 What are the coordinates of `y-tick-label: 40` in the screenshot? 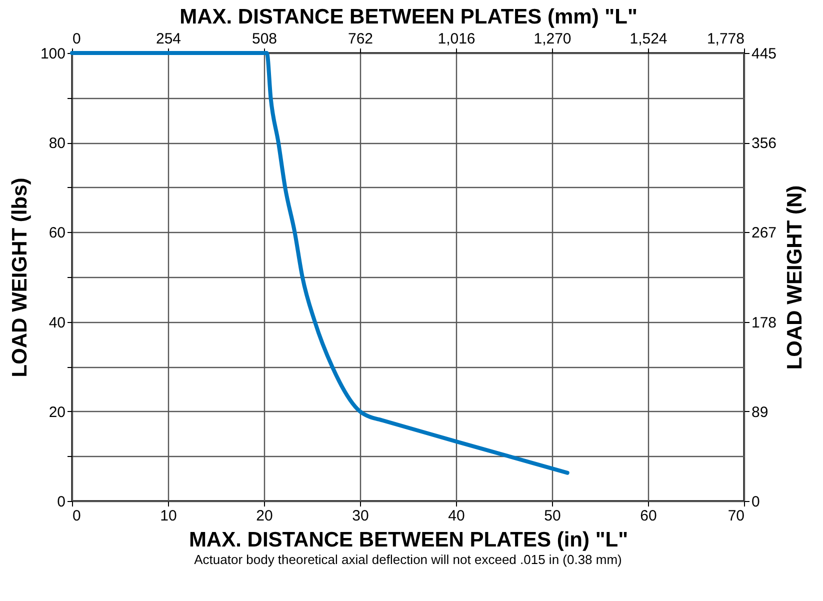 It's located at (57, 323).